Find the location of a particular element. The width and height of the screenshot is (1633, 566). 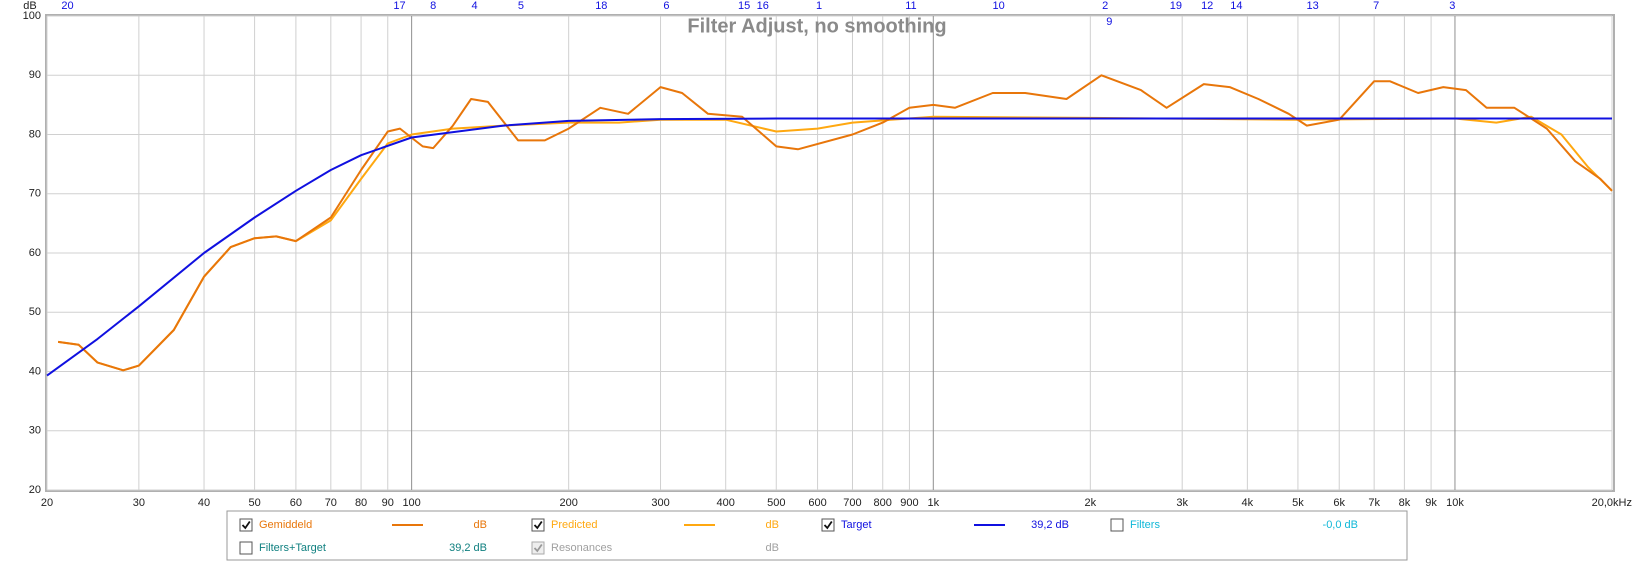

x-tick-label: 80 is located at coordinates (361, 503).